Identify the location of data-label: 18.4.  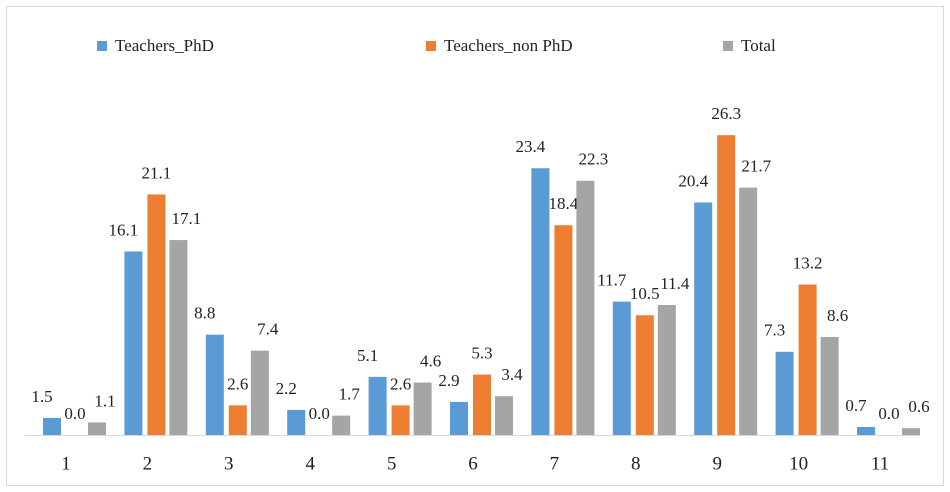
(564, 203).